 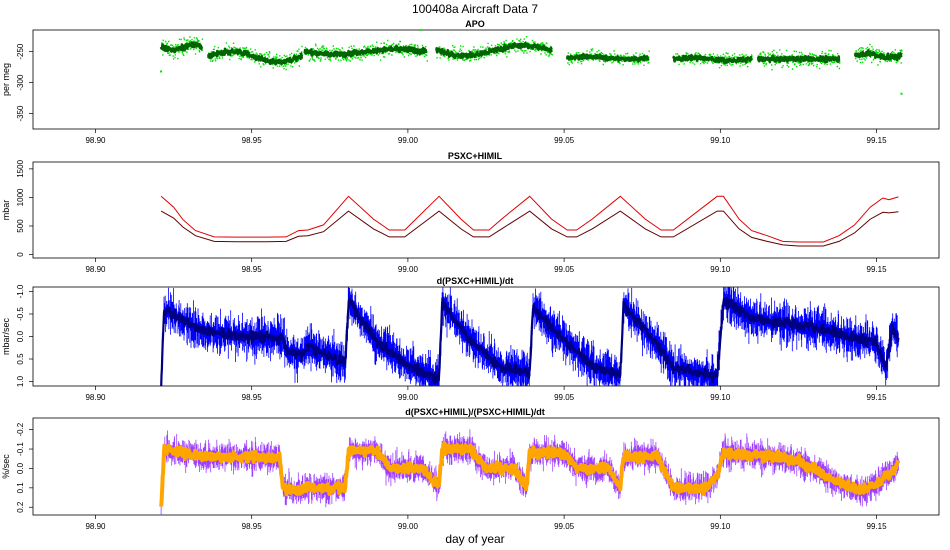 What do you see at coordinates (6, 466) in the screenshot?
I see `y-axis-label: %/sec` at bounding box center [6, 466].